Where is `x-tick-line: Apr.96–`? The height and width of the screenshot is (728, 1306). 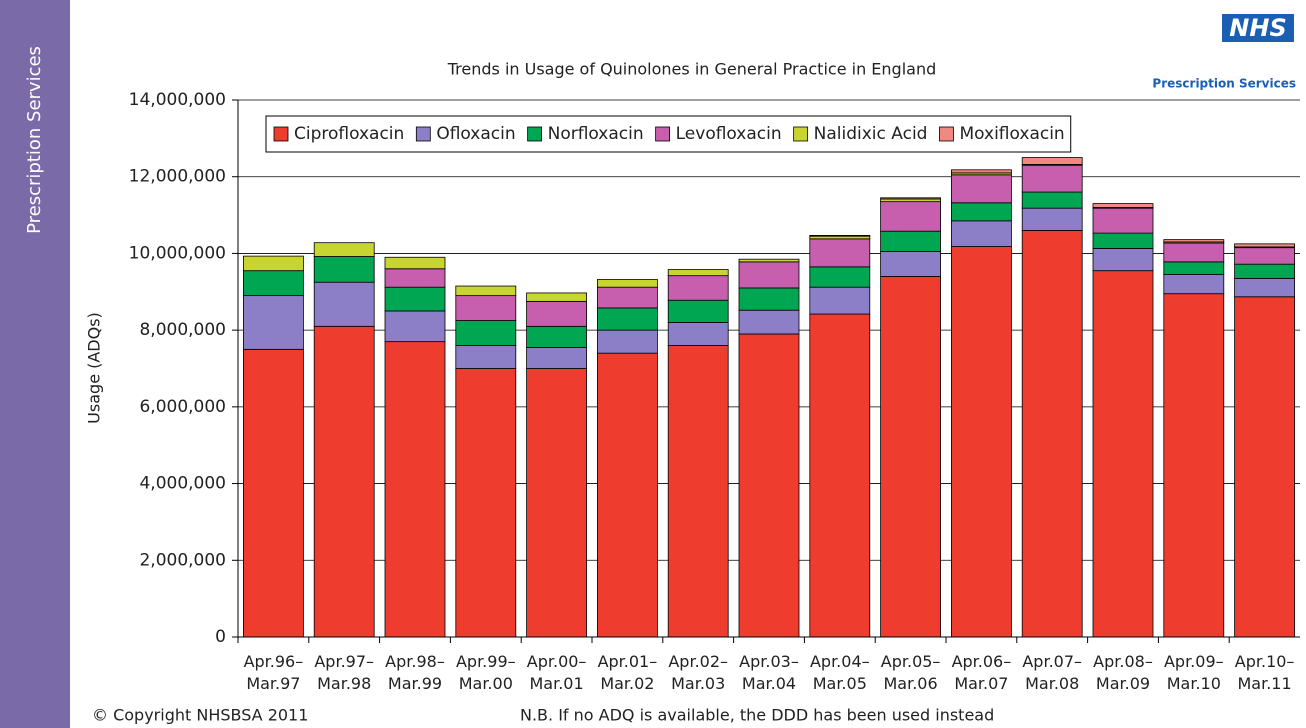 x-tick-line: Apr.96– is located at coordinates (274, 661).